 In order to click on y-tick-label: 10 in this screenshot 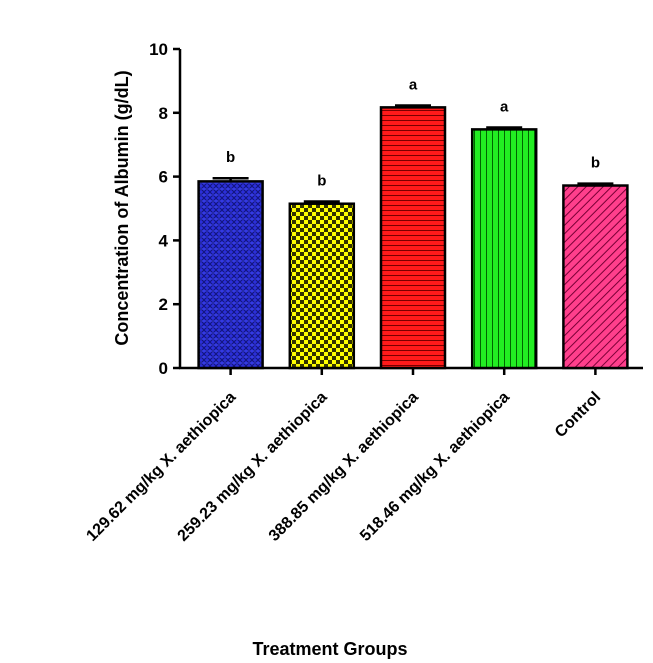, I will do `click(158, 49)`.